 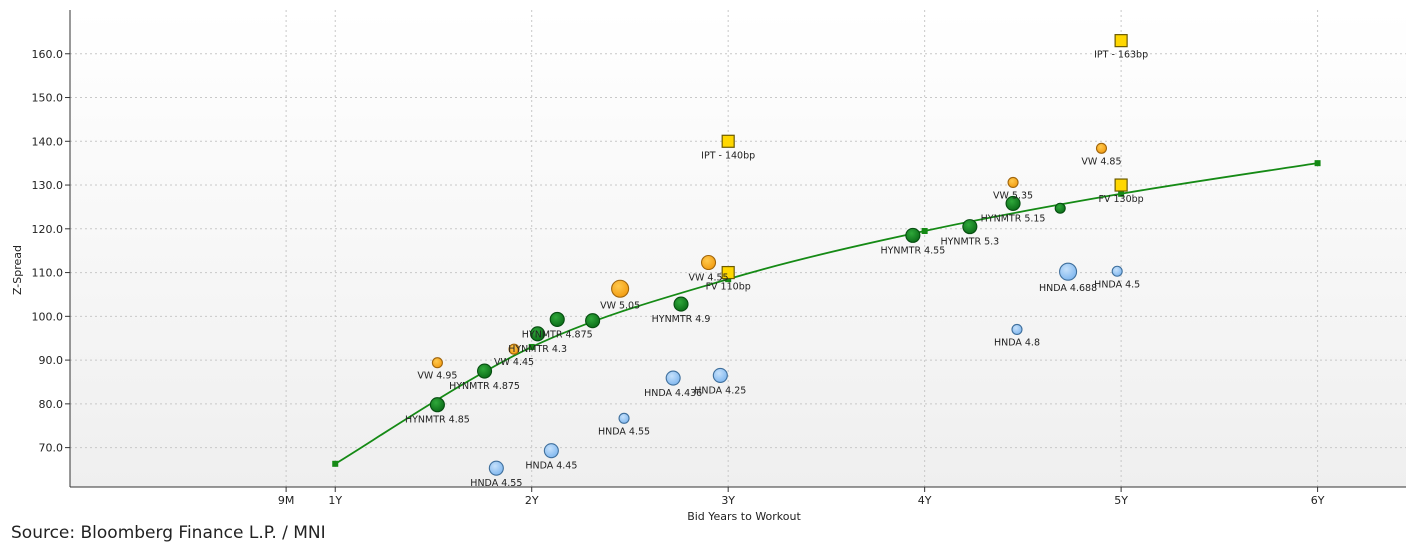 I want to click on vw-label-vw-5-35: VW 5.35, so click(x=1013, y=195).